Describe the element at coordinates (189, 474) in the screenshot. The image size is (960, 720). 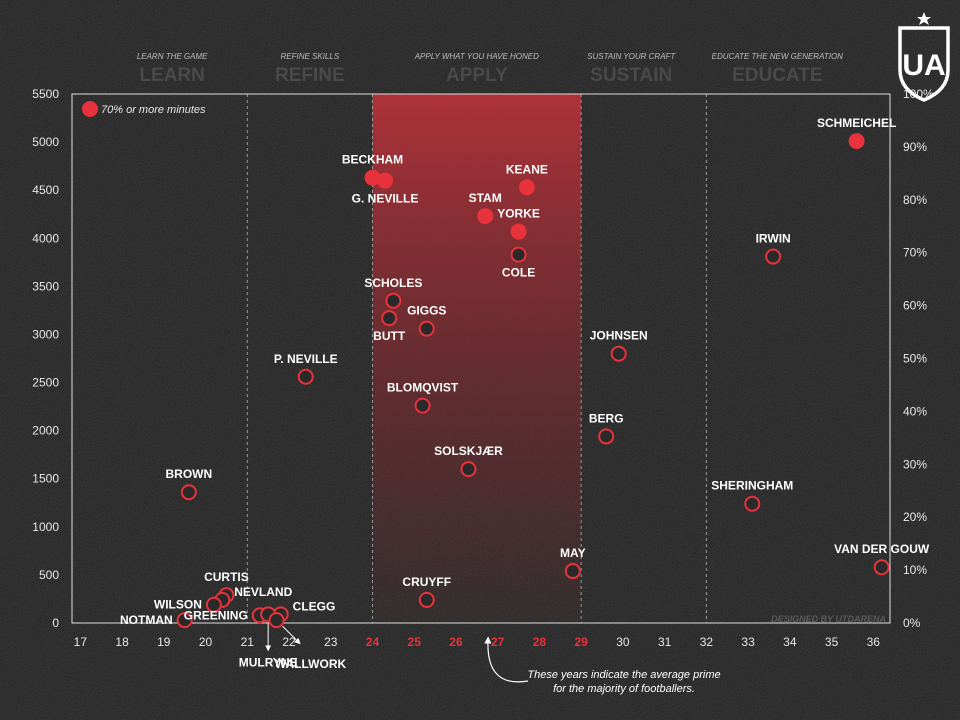
I see `player-label: BROWN` at that location.